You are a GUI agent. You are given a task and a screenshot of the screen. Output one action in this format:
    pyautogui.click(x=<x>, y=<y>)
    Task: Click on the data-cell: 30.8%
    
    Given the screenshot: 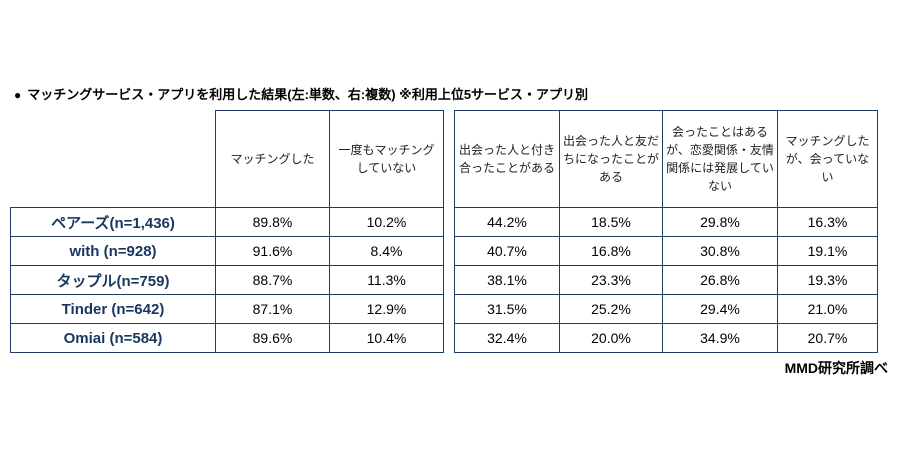 What is the action you would take?
    pyautogui.click(x=720, y=251)
    